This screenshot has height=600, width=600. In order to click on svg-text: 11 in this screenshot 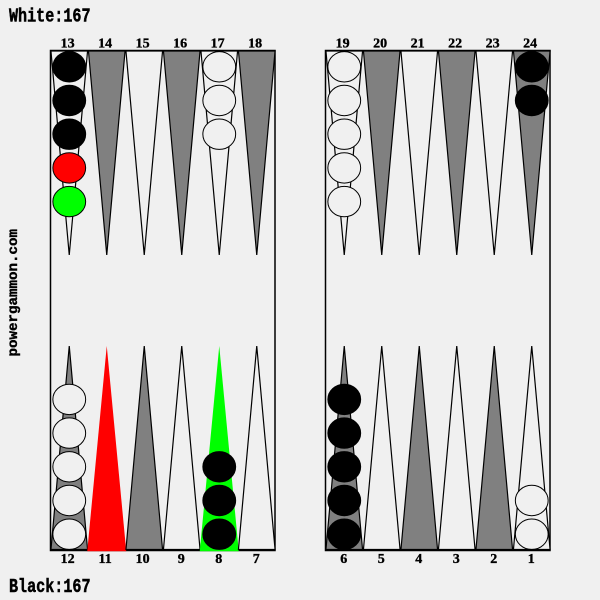, I will do `click(105, 559)`.